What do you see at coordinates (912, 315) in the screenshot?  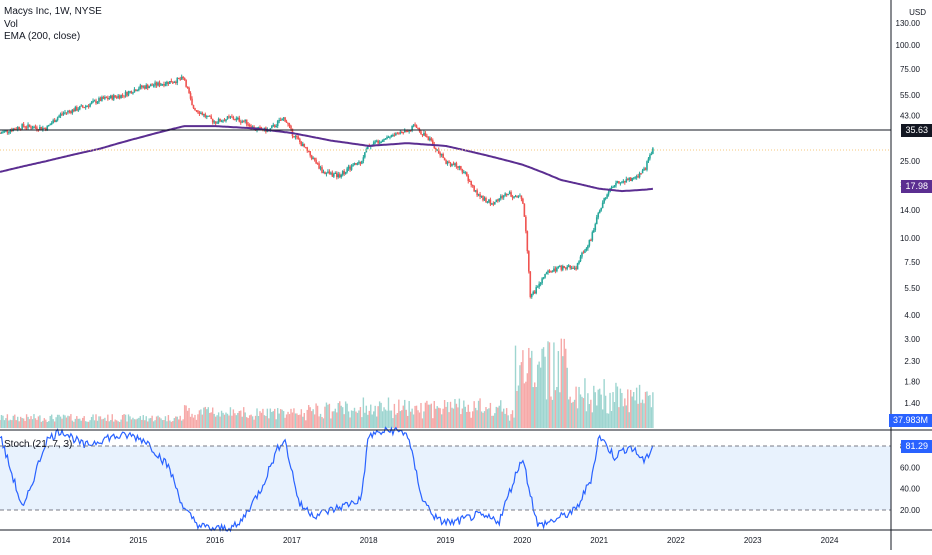 I see `price-axis-tick: 4.00` at bounding box center [912, 315].